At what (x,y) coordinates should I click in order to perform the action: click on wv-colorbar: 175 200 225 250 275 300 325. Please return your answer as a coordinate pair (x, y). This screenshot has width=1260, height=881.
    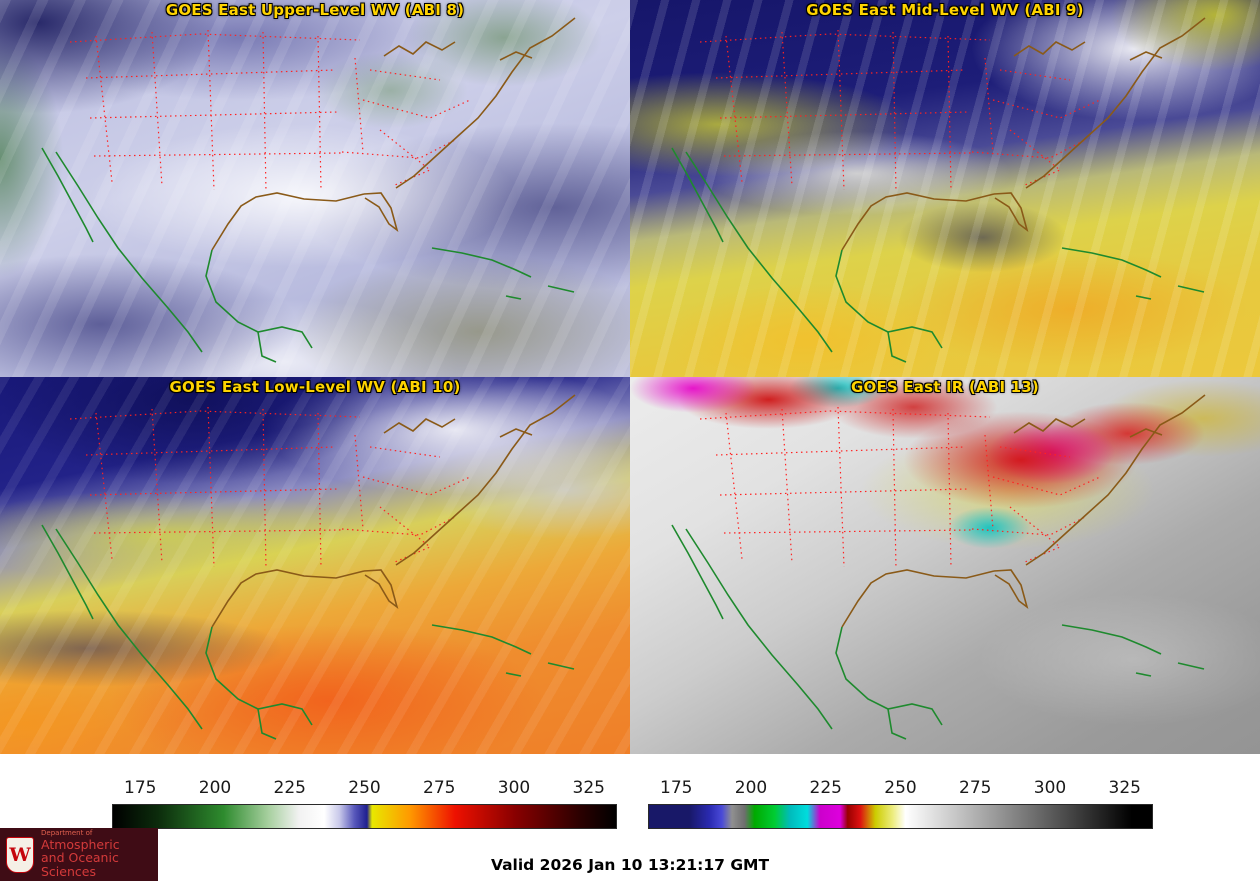
    Looking at the image, I should click on (364, 803).